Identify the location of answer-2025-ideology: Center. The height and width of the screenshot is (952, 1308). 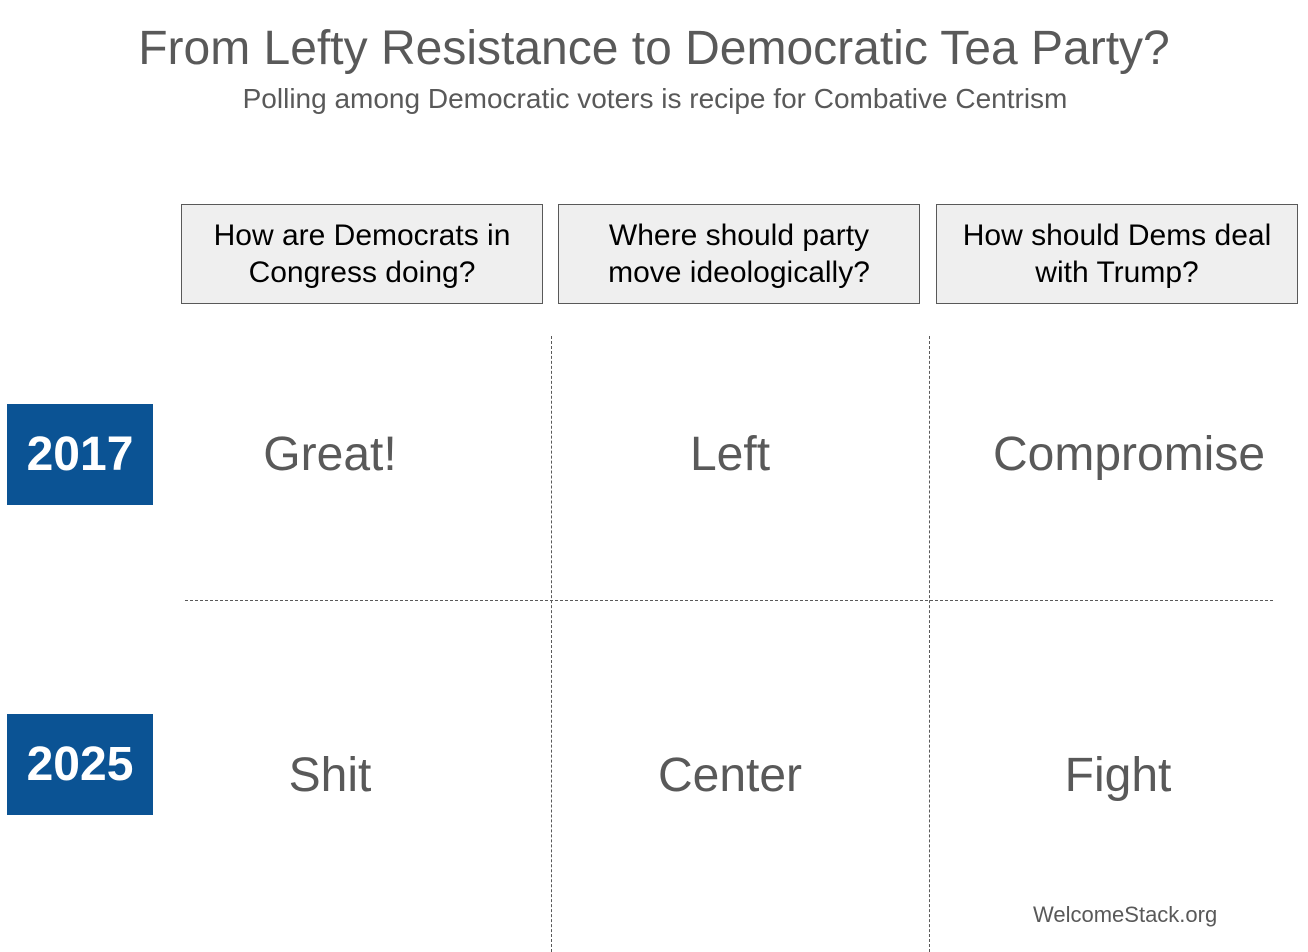
(730, 775).